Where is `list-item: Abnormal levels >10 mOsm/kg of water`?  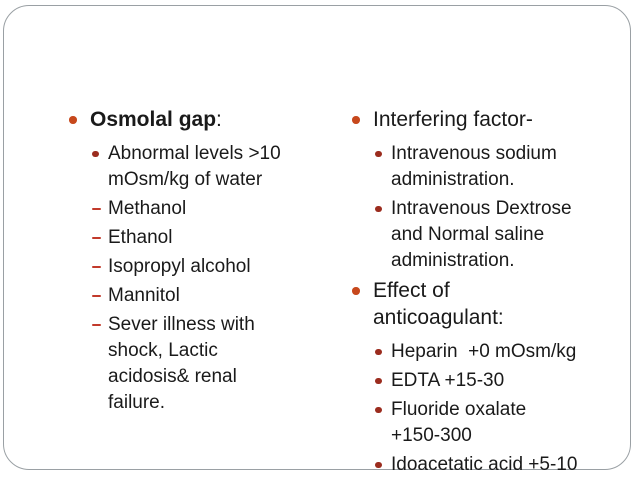
list-item: Abnormal levels >10 mOsm/kg of water is located at coordinates (217, 167).